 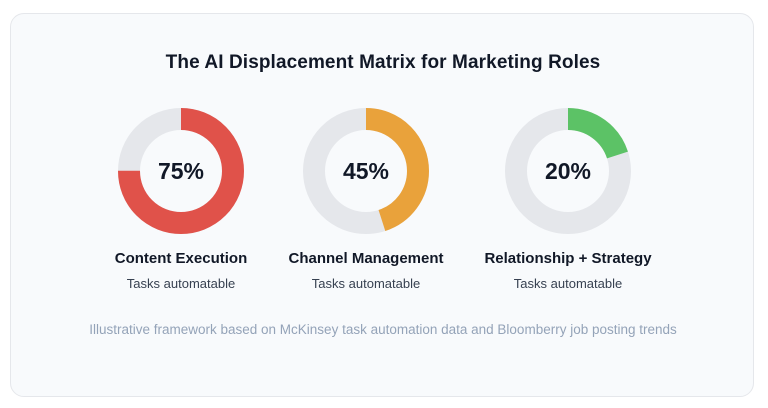 I want to click on donut-percentage-label: 75%, so click(x=181, y=171).